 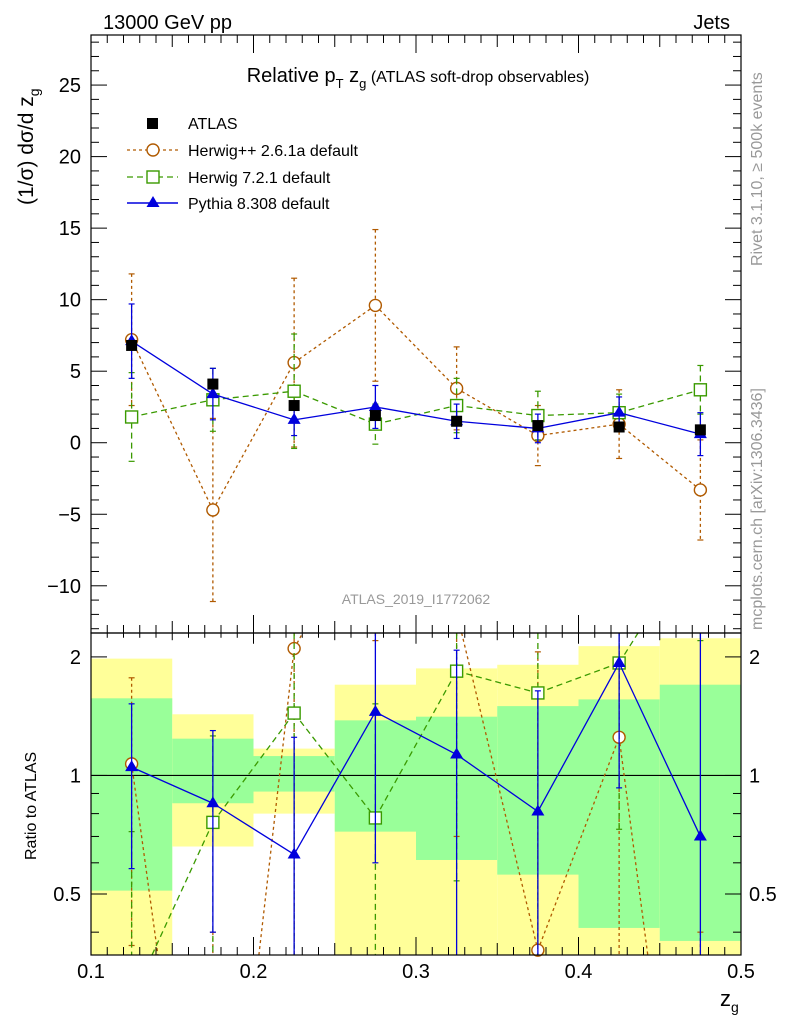 What do you see at coordinates (167, 23) in the screenshot?
I see `energy-label: 13000 GeV pp` at bounding box center [167, 23].